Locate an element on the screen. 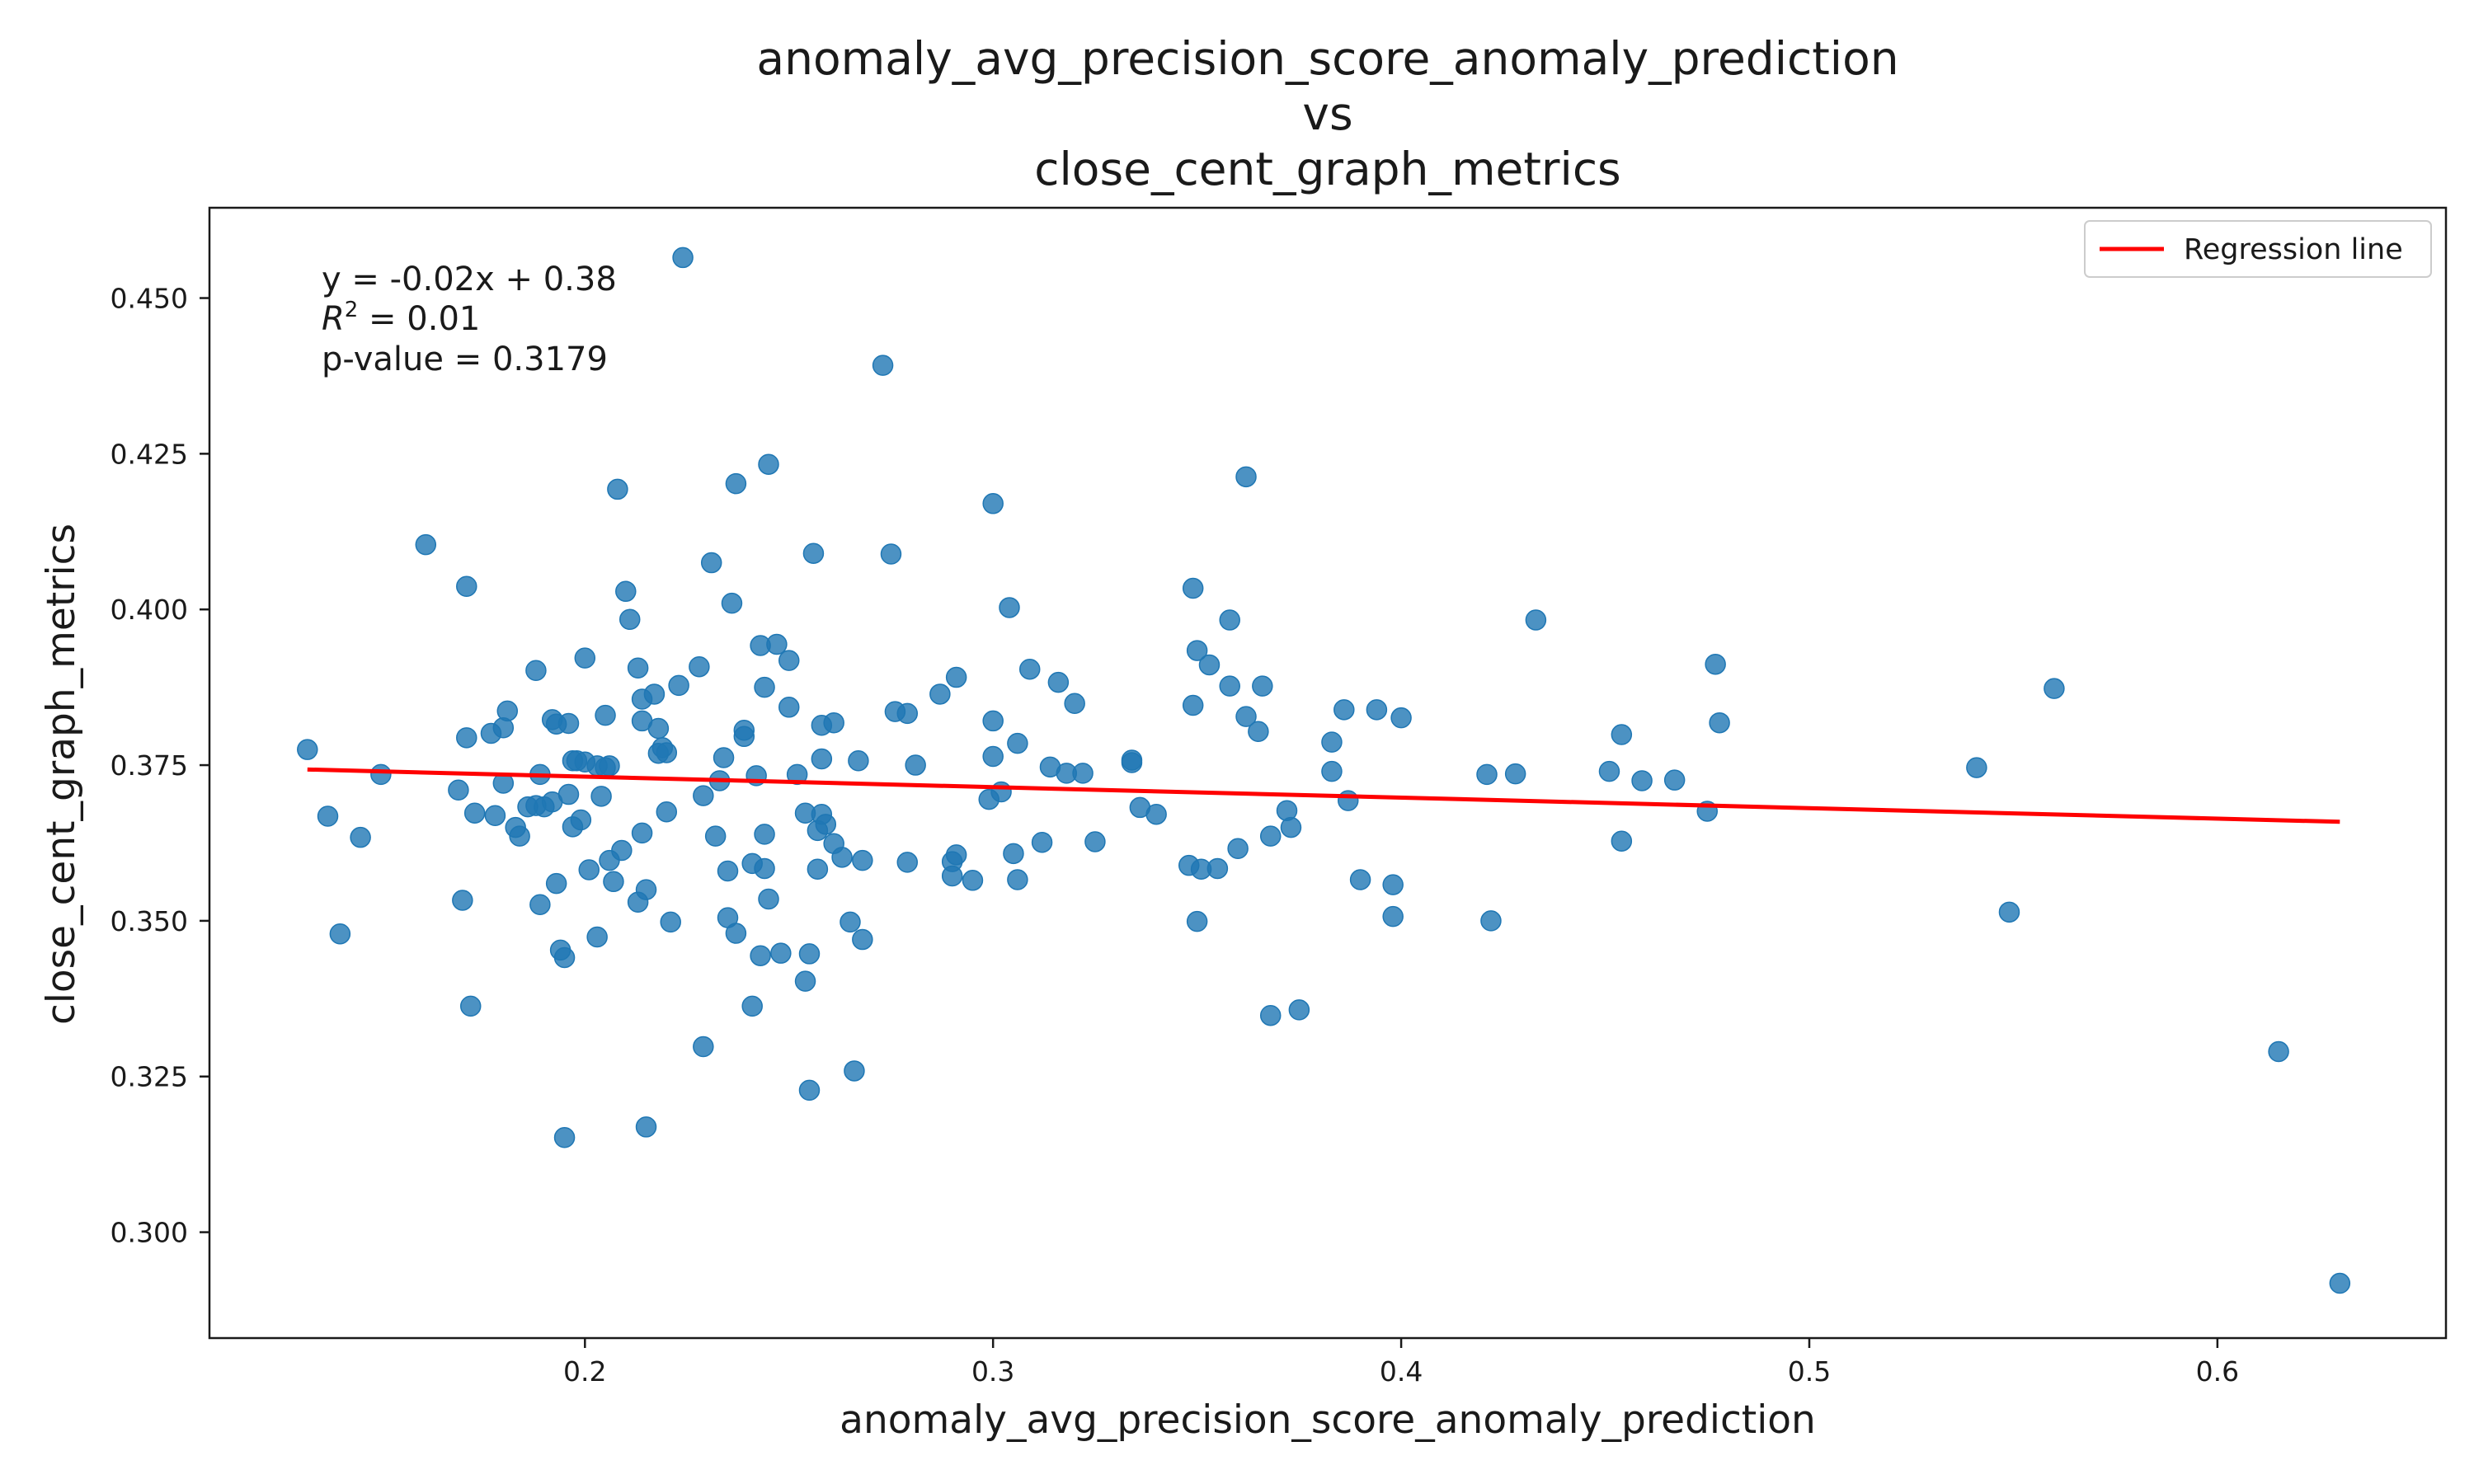 Image resolution: width=2474 pixels, height=1484 pixels. chart-title-line-2: vs is located at coordinates (1327, 113).